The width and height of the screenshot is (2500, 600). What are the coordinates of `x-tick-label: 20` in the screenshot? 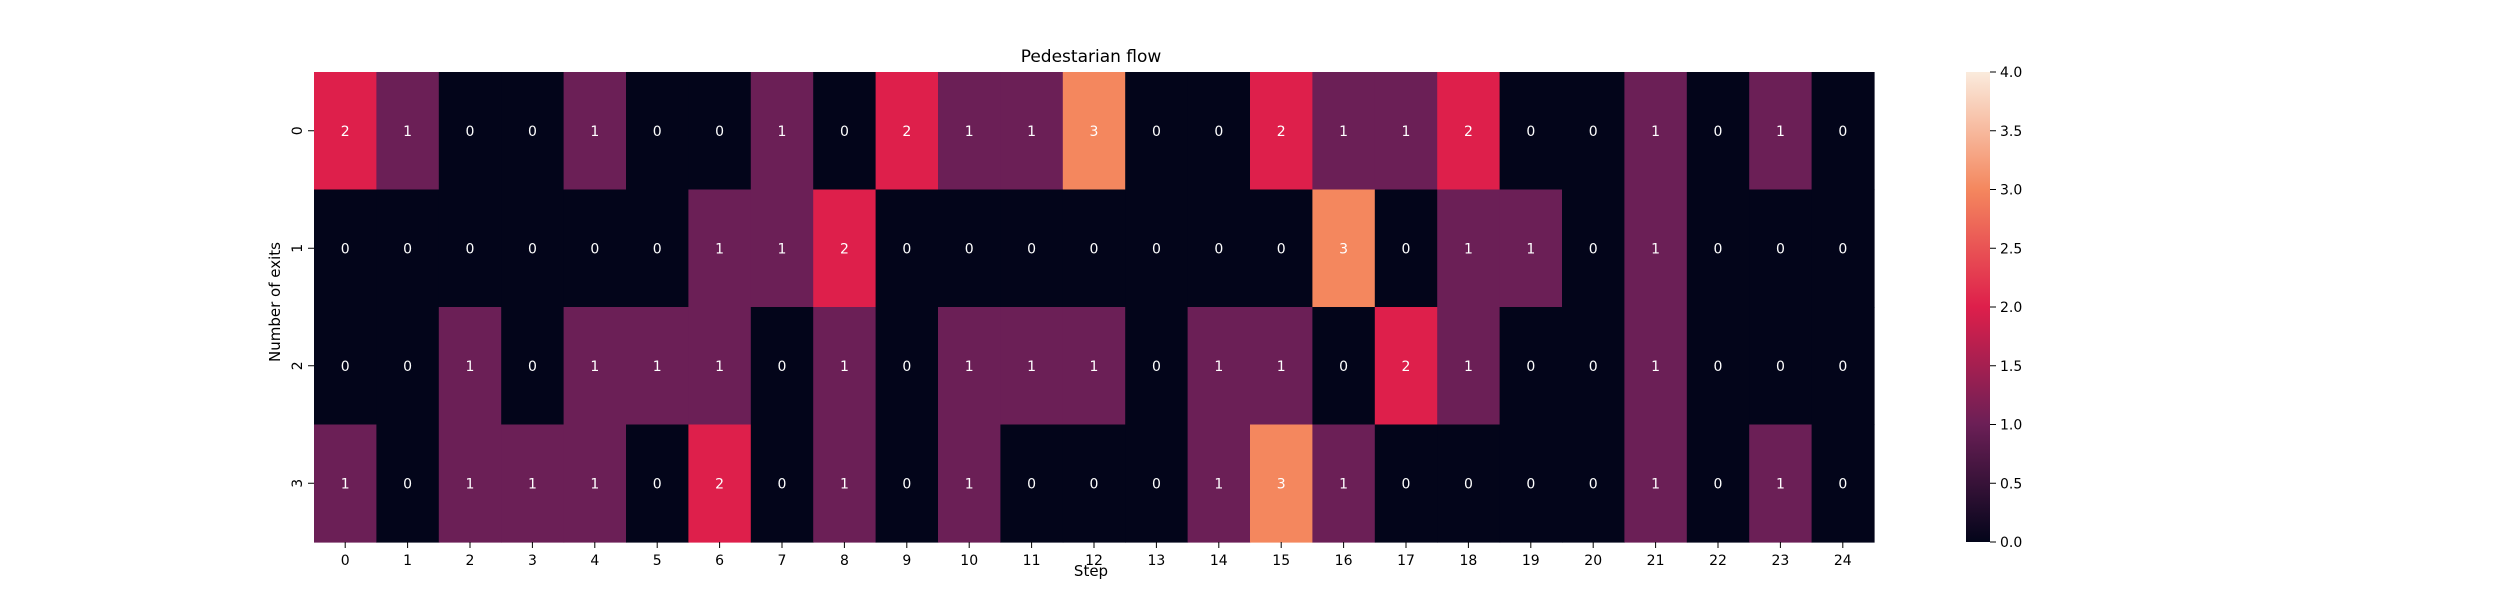 It's located at (1593, 561).